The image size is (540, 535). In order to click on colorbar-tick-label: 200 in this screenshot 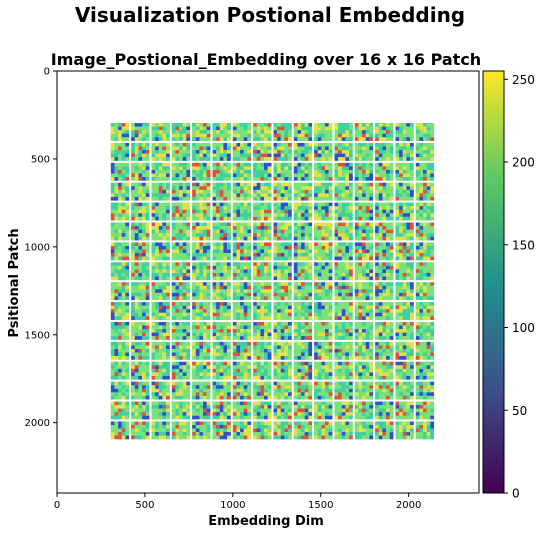, I will do `click(523, 163)`.